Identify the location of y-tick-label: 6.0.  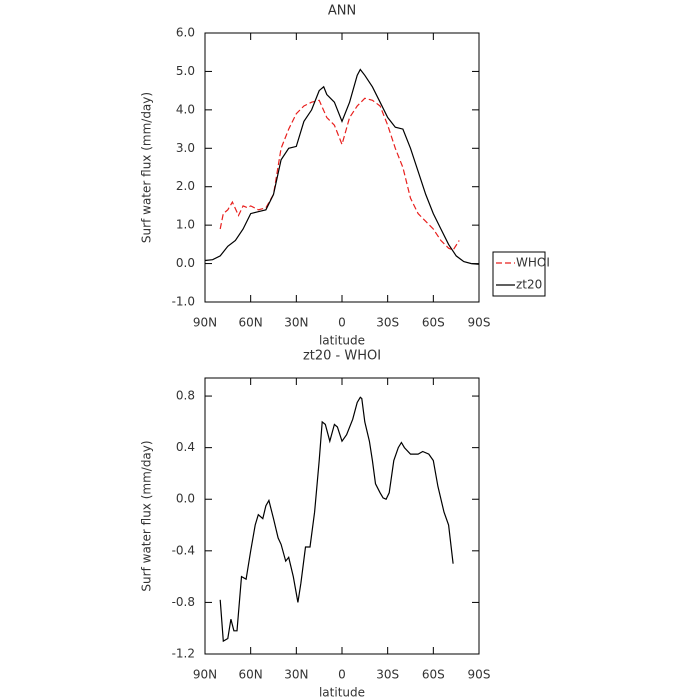
(185, 33).